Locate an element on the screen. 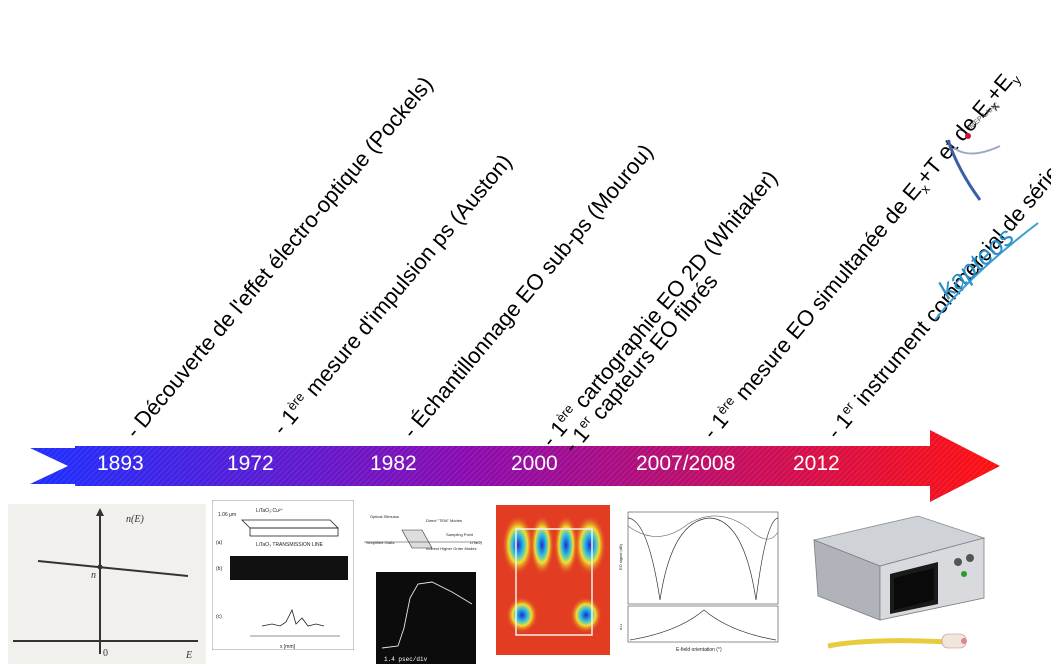 The height and width of the screenshot is (667, 1051). svg-text: x [mm] is located at coordinates (288, 647).